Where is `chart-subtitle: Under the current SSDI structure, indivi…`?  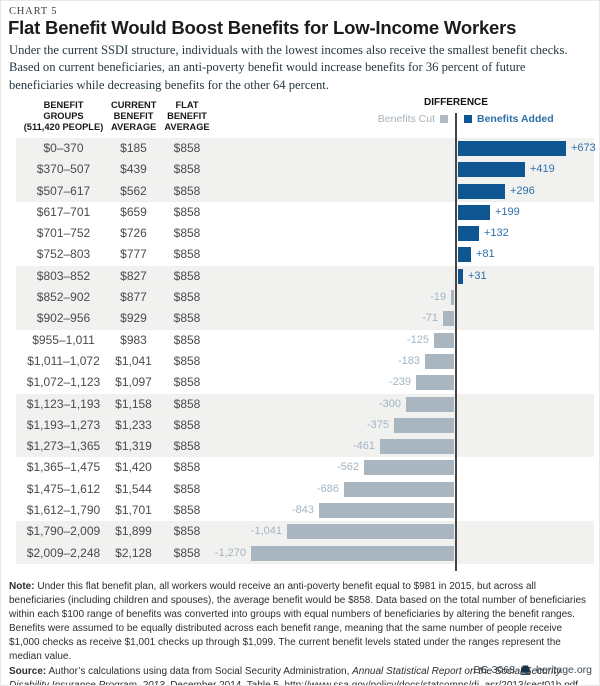 chart-subtitle: Under the current SSDI structure, indivi… is located at coordinates (288, 67).